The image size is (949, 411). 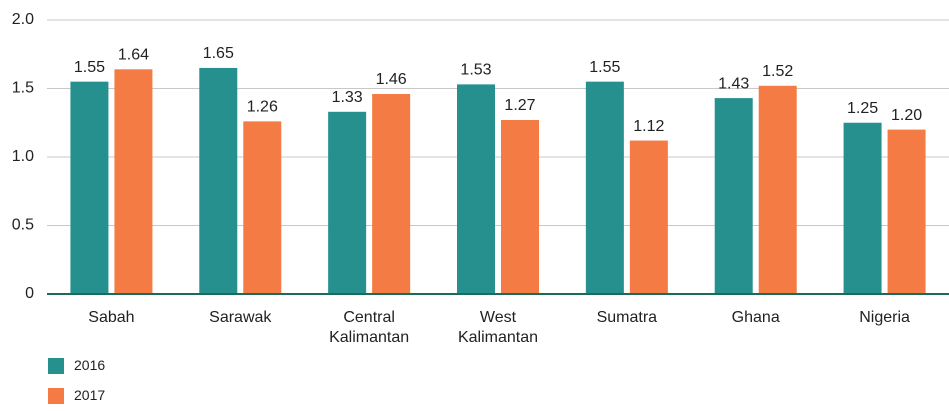 What do you see at coordinates (111, 317) in the screenshot?
I see `x-tick-label: Sabah` at bounding box center [111, 317].